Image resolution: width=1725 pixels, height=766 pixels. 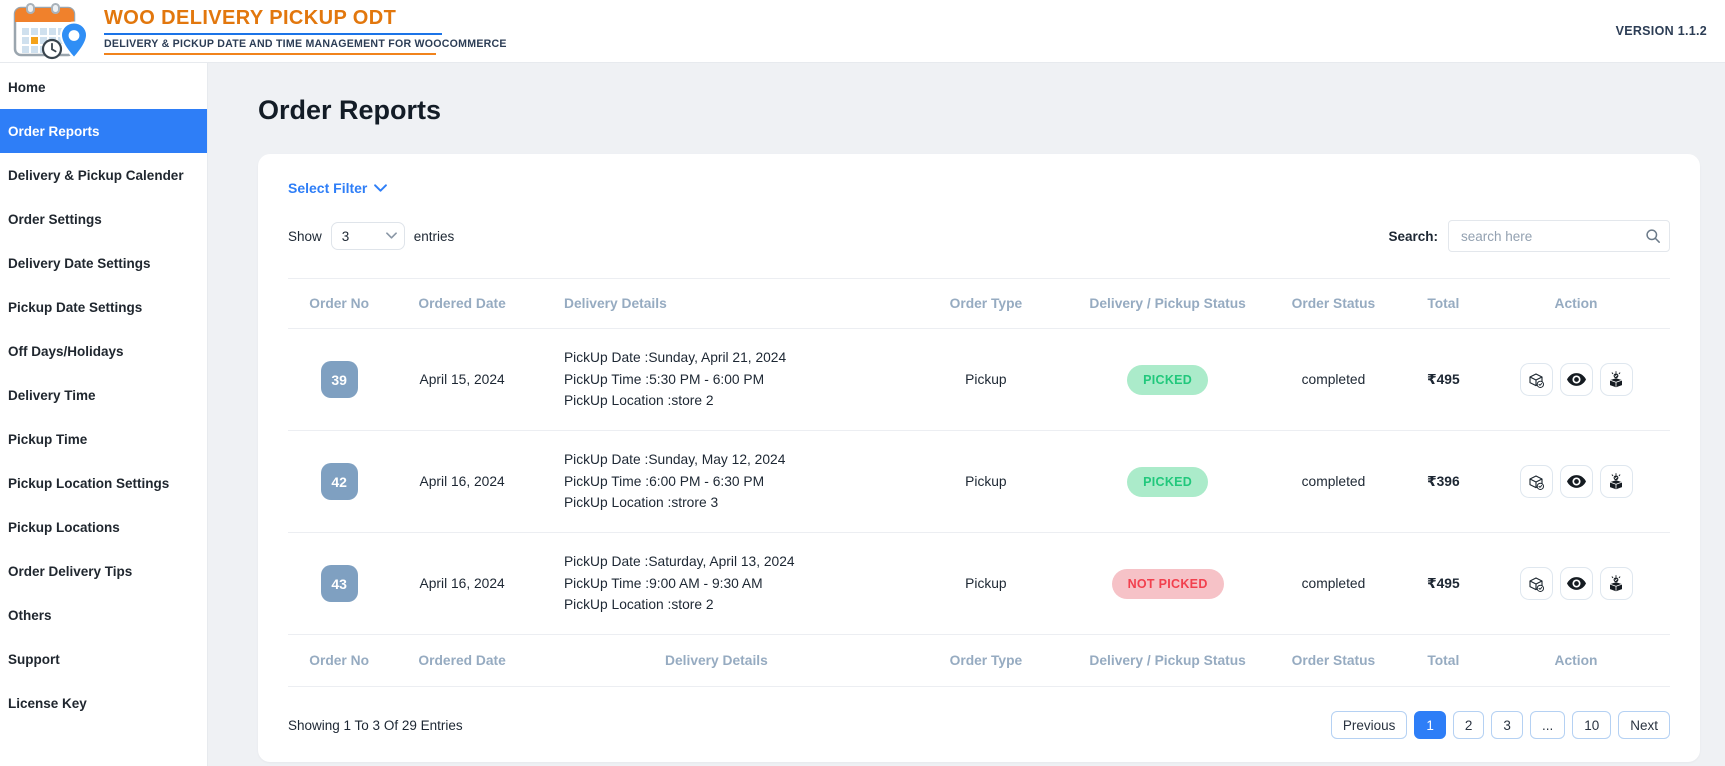 What do you see at coordinates (103, 439) in the screenshot?
I see `sidebar-item-pickup-time: Pickup Time` at bounding box center [103, 439].